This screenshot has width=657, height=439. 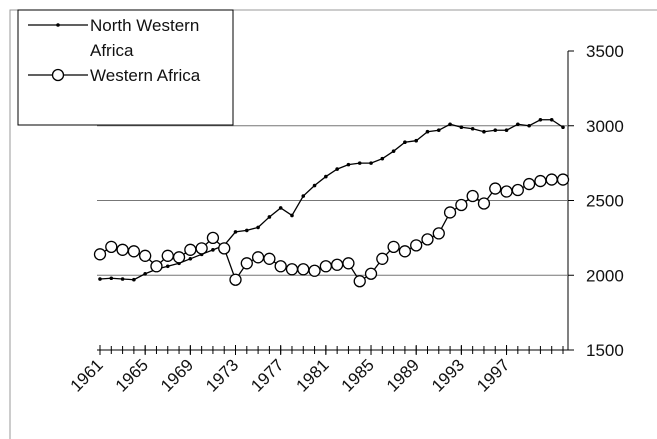 I want to click on y-tick-label: 3000, so click(x=605, y=126).